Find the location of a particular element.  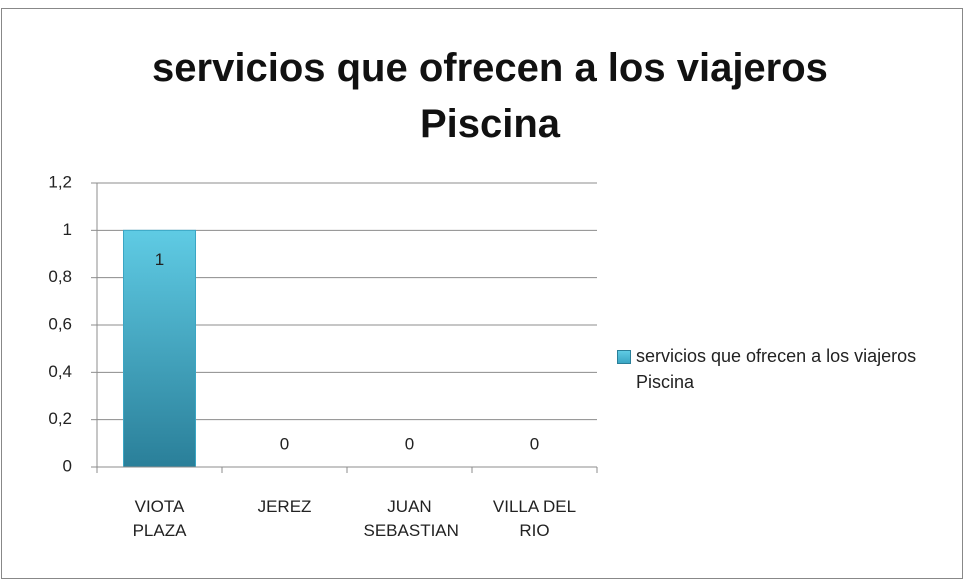

bar is located at coordinates (159, 348).